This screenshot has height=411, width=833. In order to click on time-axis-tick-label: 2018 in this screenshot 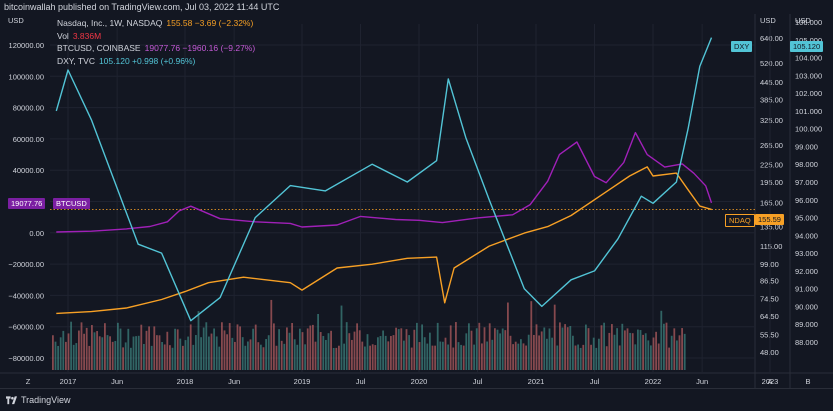, I will do `click(185, 381)`.